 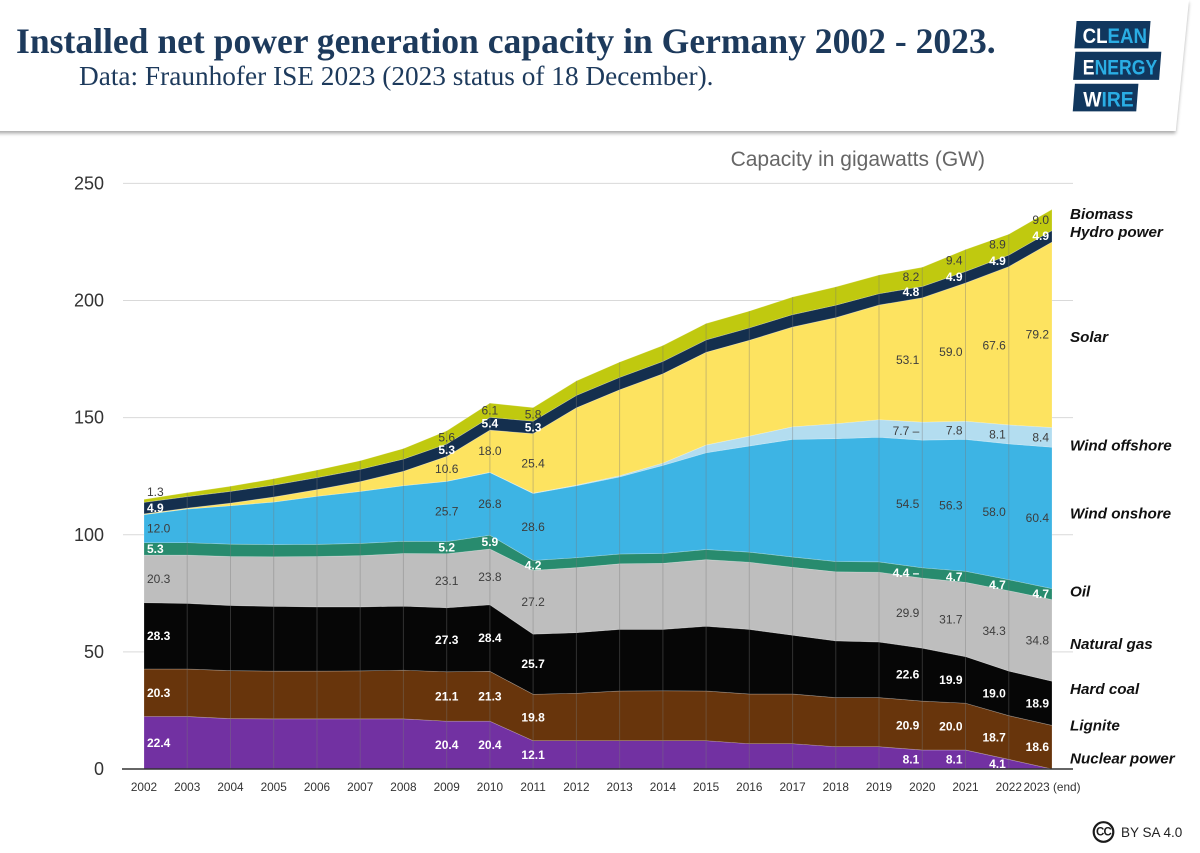 I want to click on svg-text: 1.3, so click(x=155, y=492).